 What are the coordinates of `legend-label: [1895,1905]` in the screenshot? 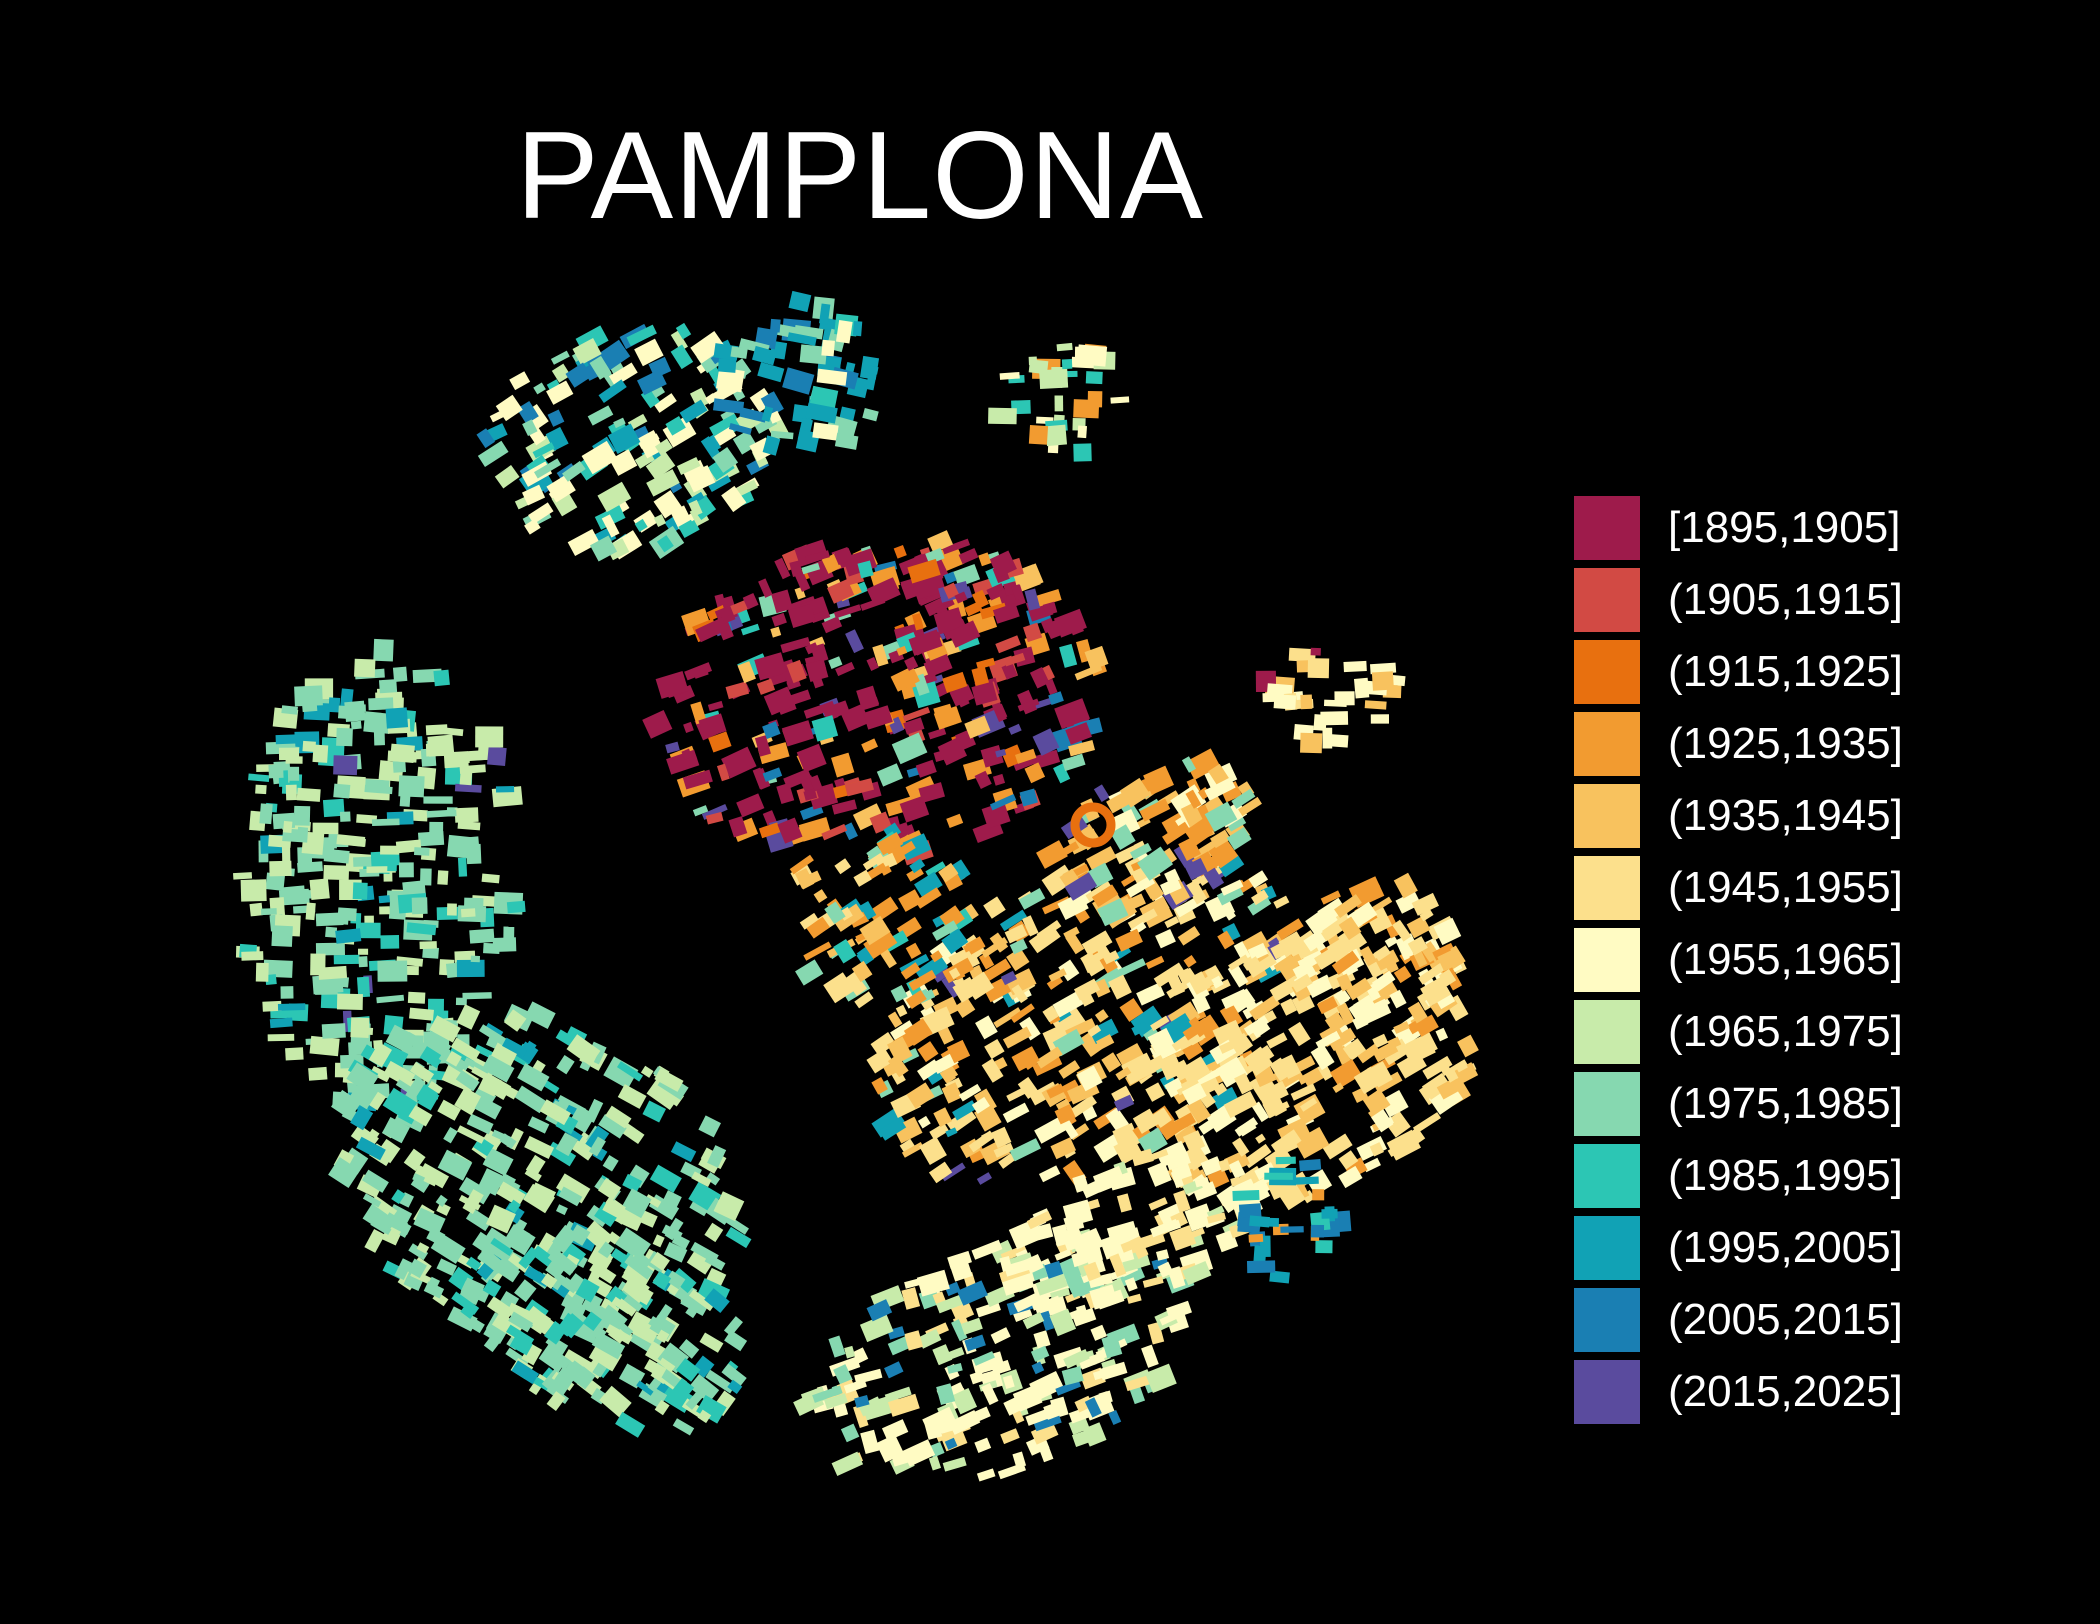 It's located at (1784, 527).